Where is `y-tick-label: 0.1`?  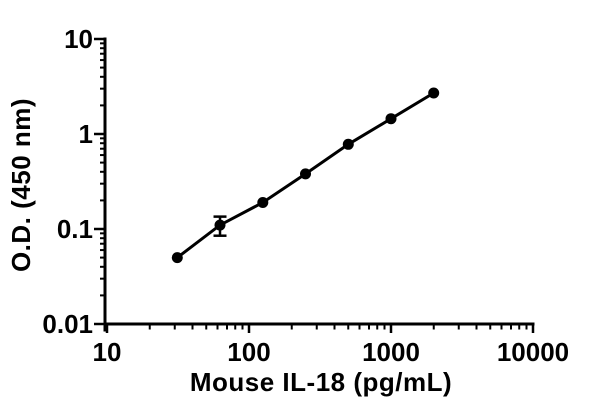 y-tick-label: 0.1 is located at coordinates (75, 229).